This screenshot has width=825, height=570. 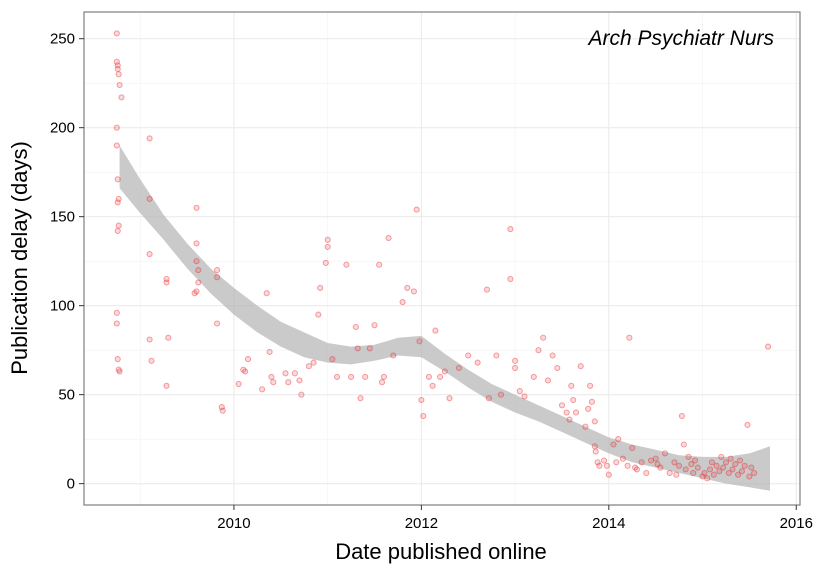 What do you see at coordinates (19, 258) in the screenshot?
I see `y-axis-title: Publication delay (days)` at bounding box center [19, 258].